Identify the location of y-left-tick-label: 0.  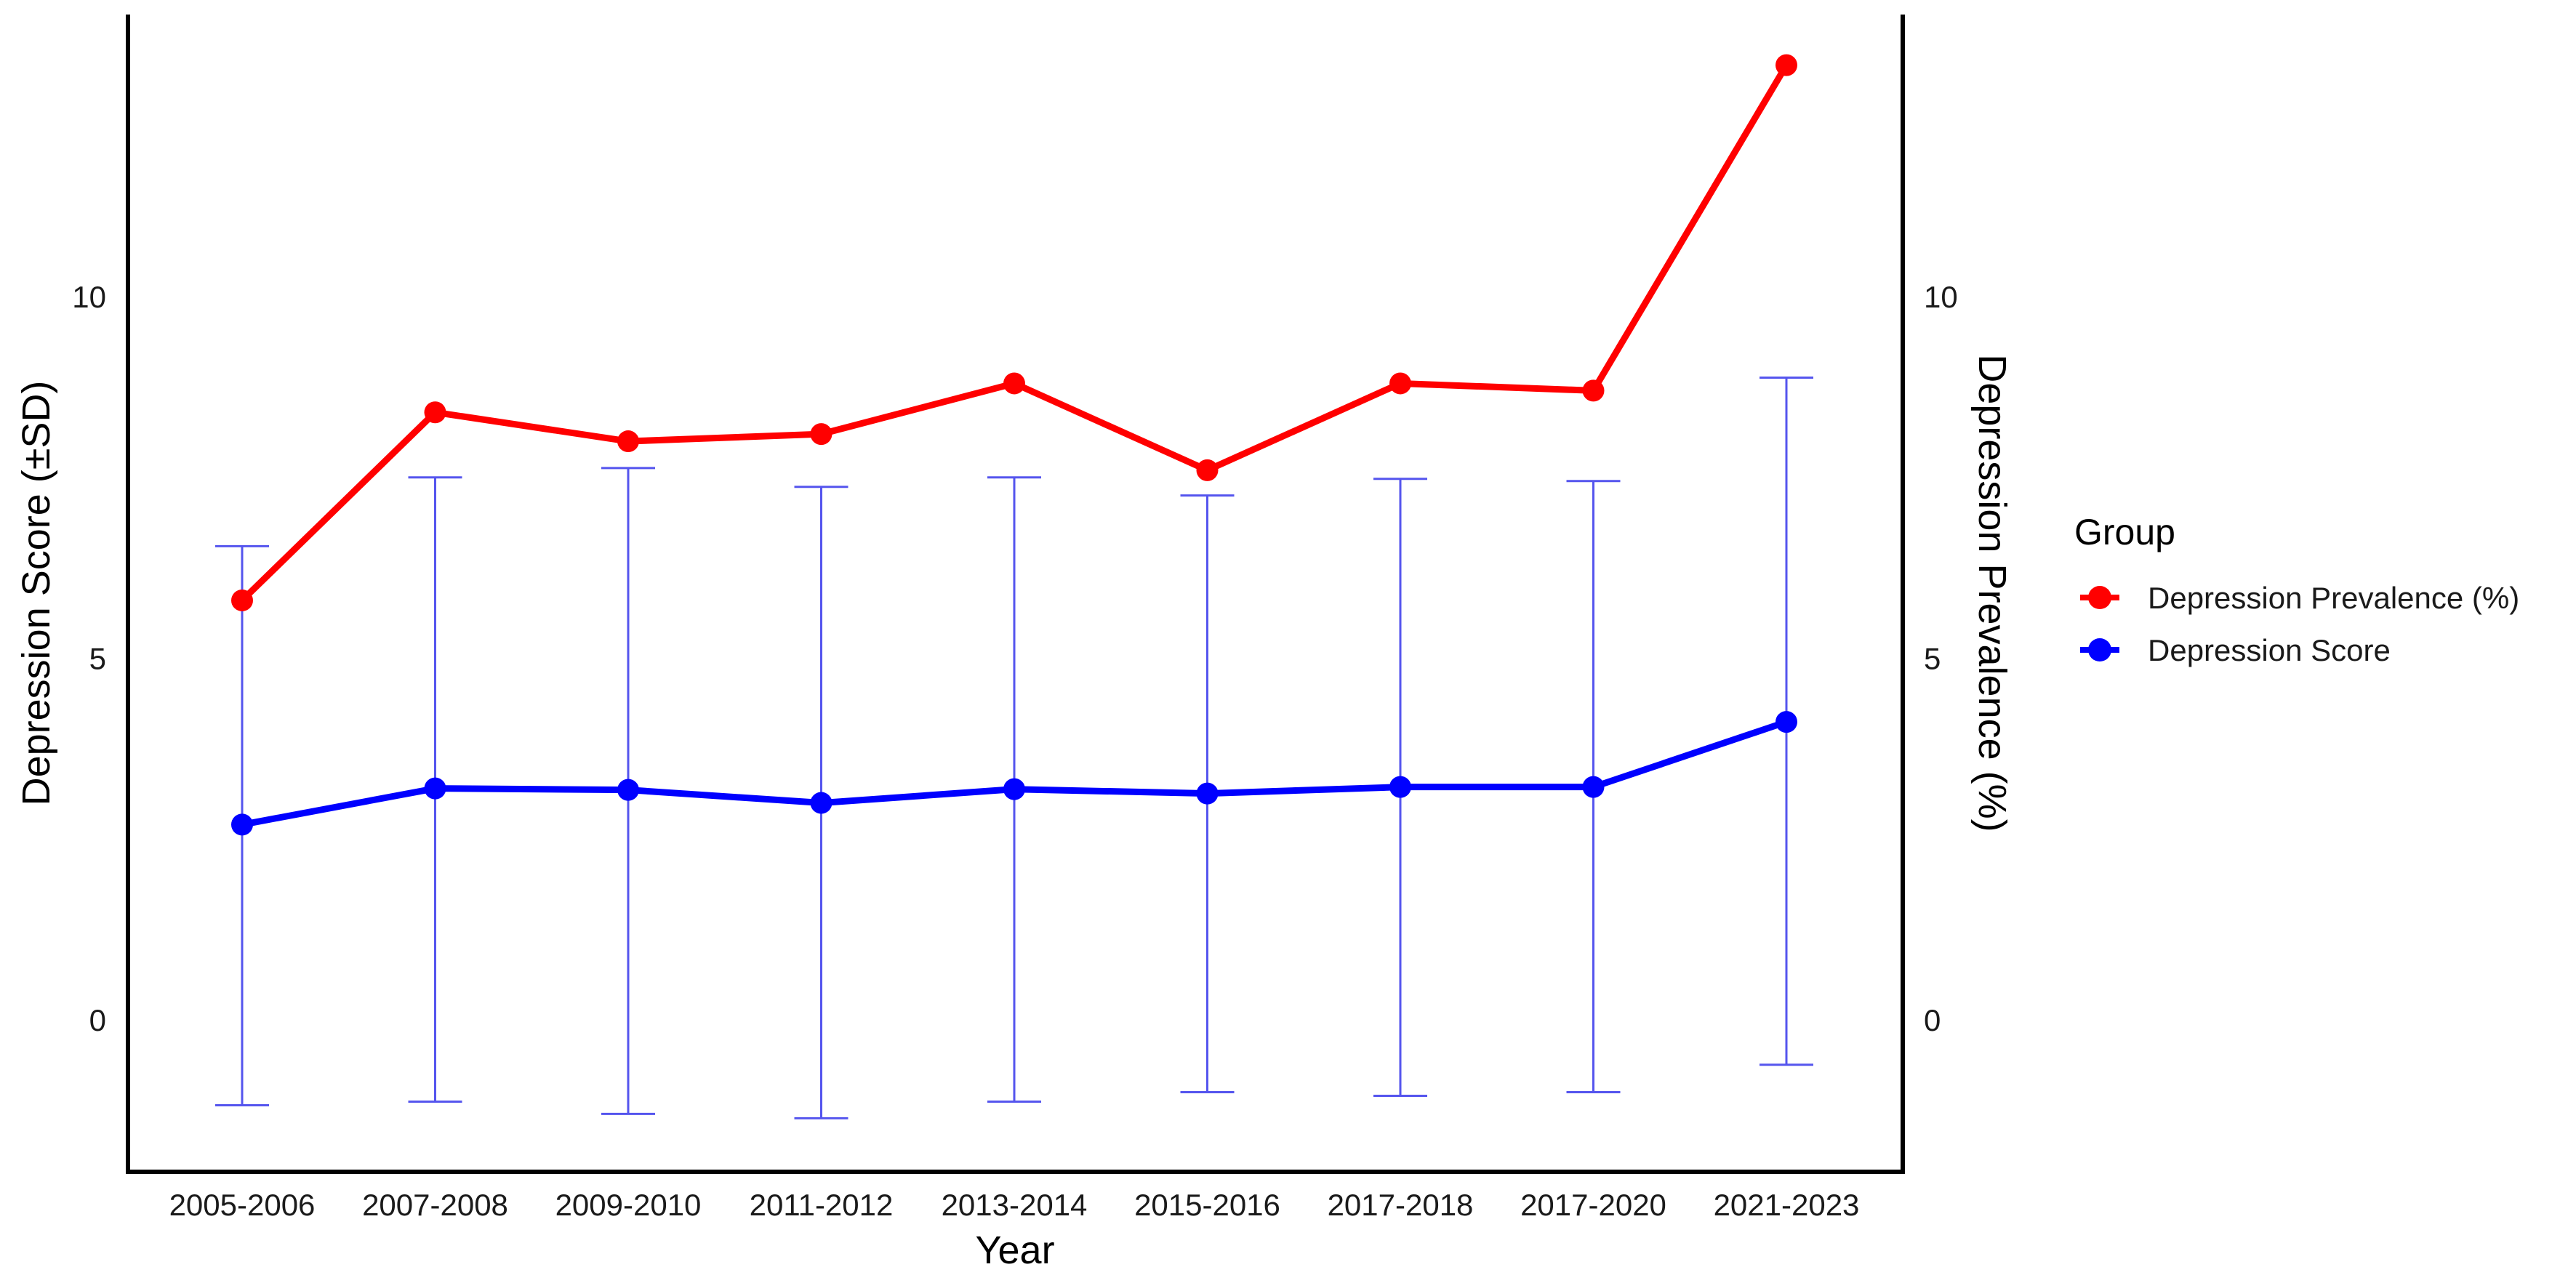
(97, 1020).